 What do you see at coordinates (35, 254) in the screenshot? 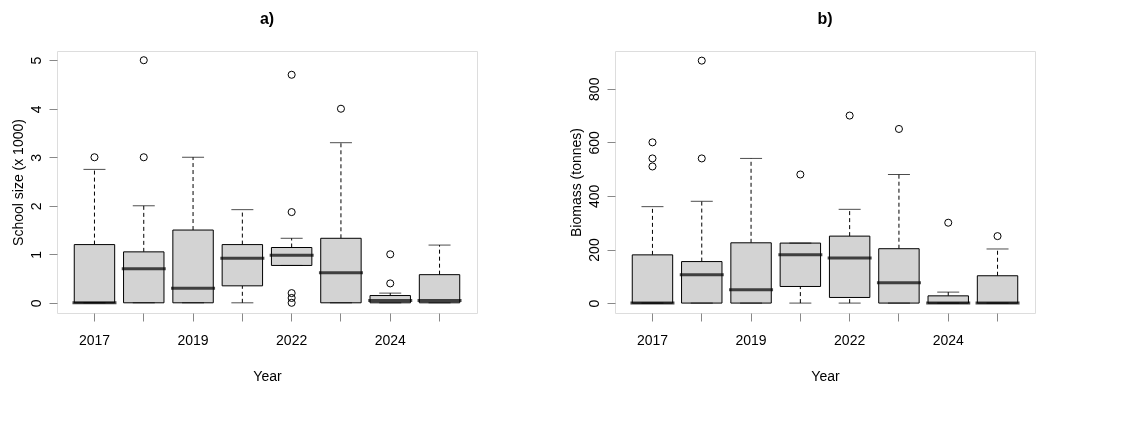
I see `y-tick-label: 1` at bounding box center [35, 254].